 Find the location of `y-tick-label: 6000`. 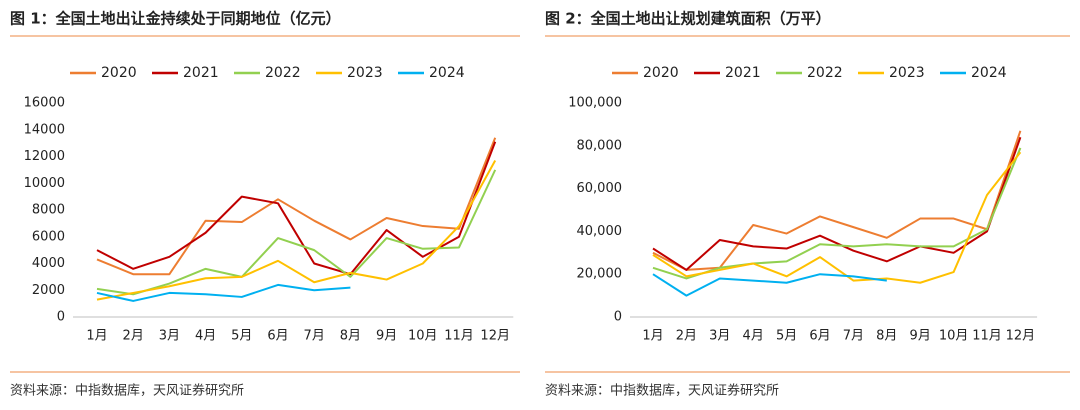

y-tick-label: 6000 is located at coordinates (48, 236).